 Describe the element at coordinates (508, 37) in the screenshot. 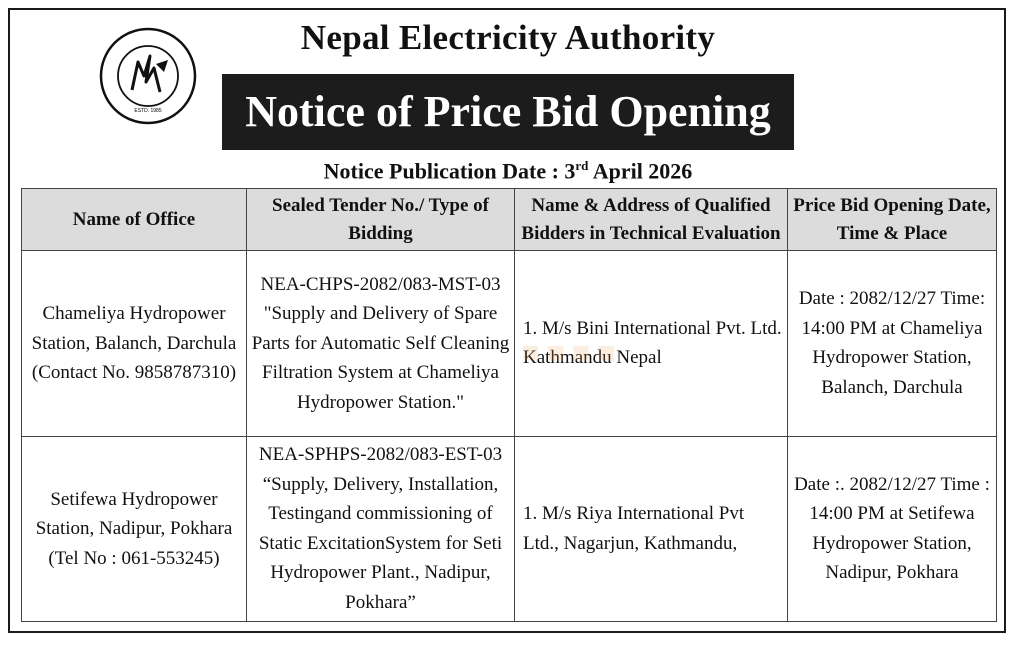

I see `organization-name: Nepal Electricity Authority` at that location.